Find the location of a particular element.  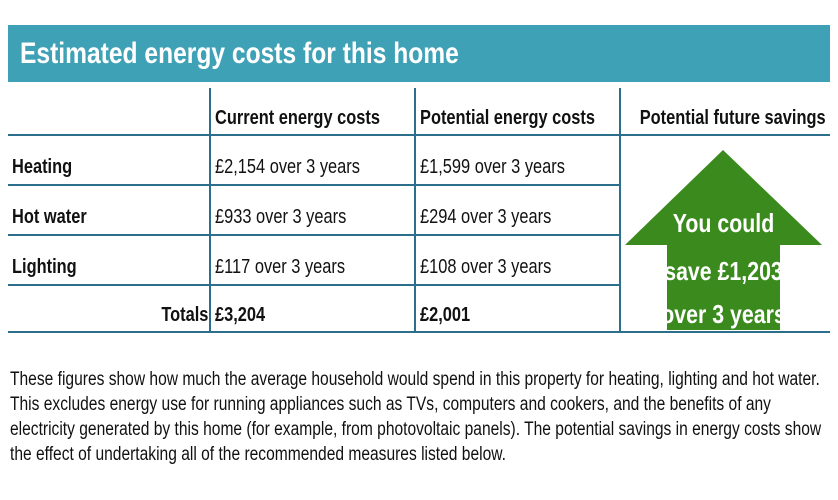

total: £3,204 is located at coordinates (240, 315).